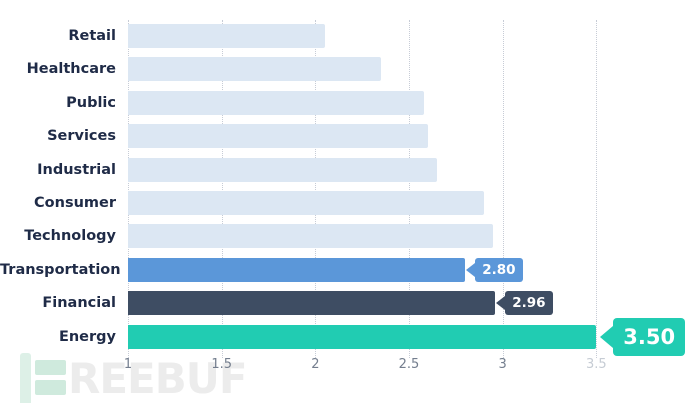 Image resolution: width=690 pixels, height=403 pixels. I want to click on x-tick-label-3.5: 3.5, so click(596, 364).